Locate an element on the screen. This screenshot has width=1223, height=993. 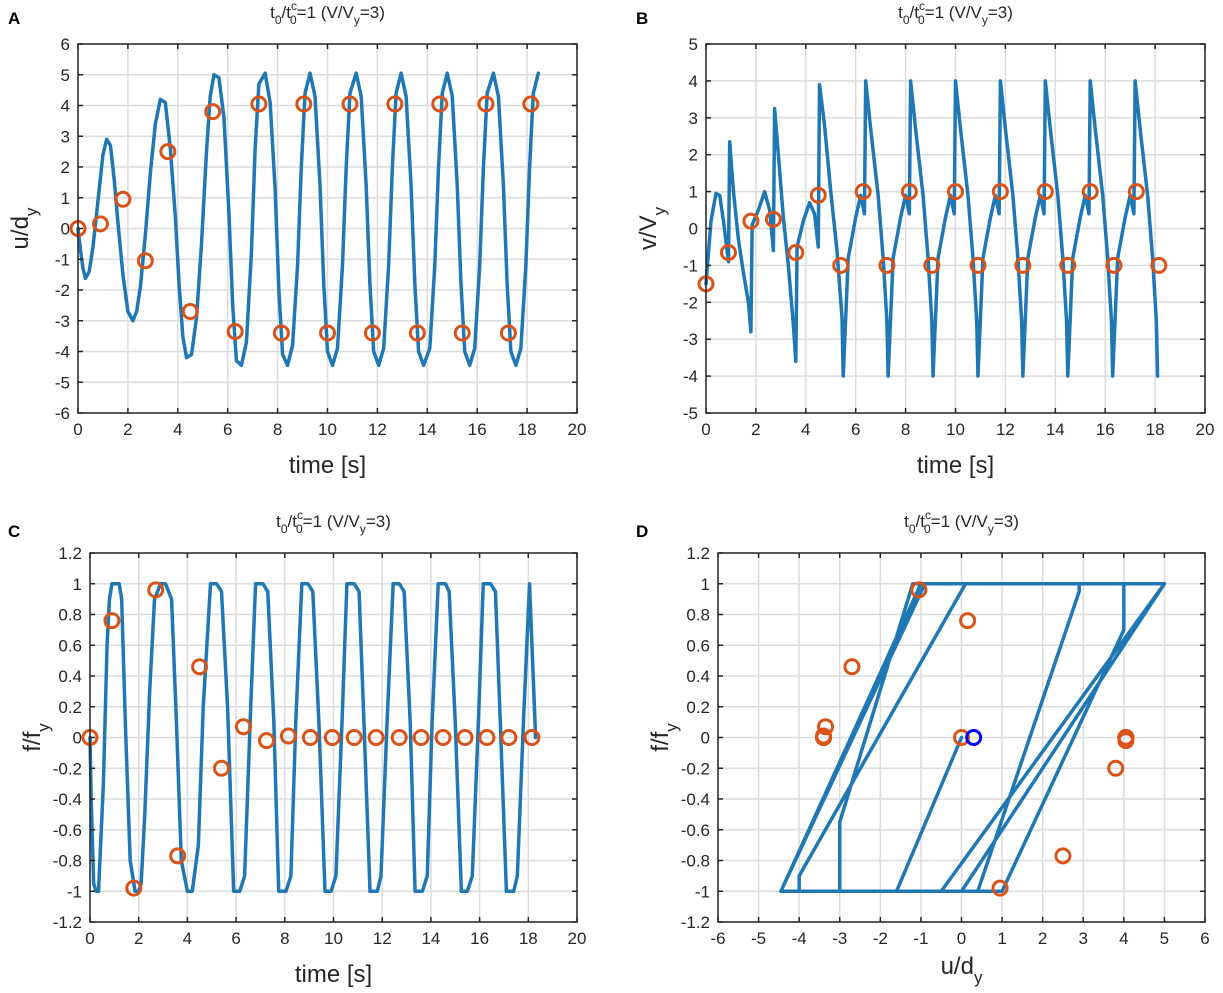
y-tick-label: 6 is located at coordinates (65, 44).